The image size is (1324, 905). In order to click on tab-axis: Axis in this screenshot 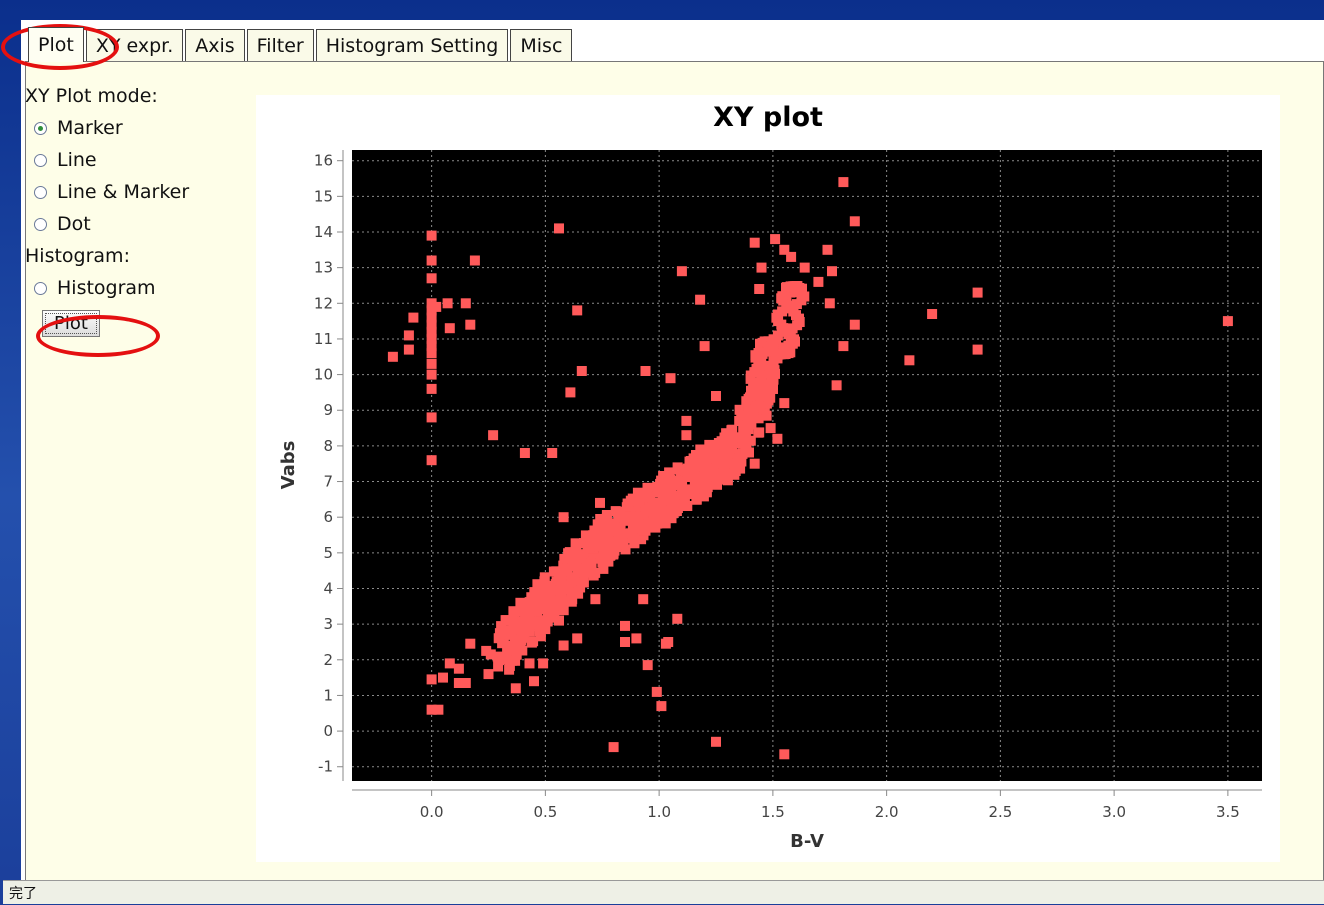, I will do `click(215, 45)`.